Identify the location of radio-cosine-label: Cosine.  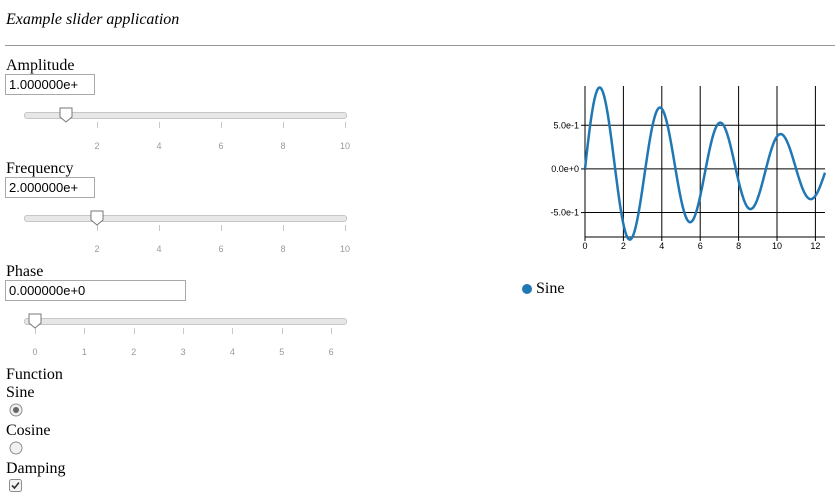
(28, 430).